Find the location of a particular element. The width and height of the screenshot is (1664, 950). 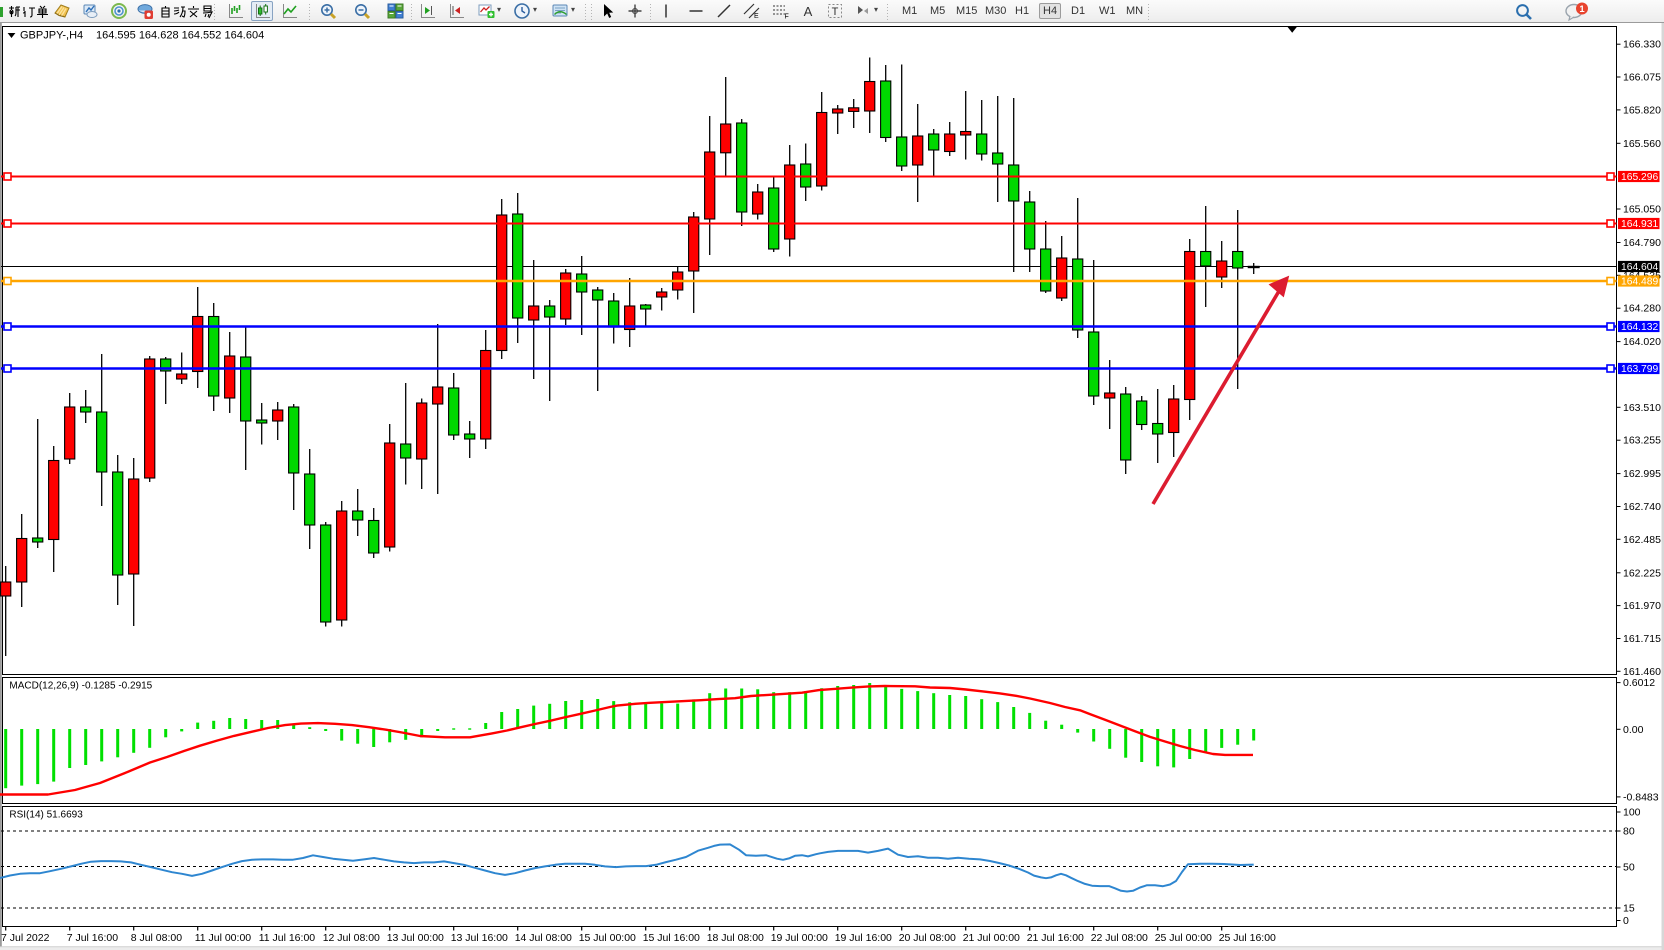

svg-text: 13 Jul 16:00 is located at coordinates (479, 938).